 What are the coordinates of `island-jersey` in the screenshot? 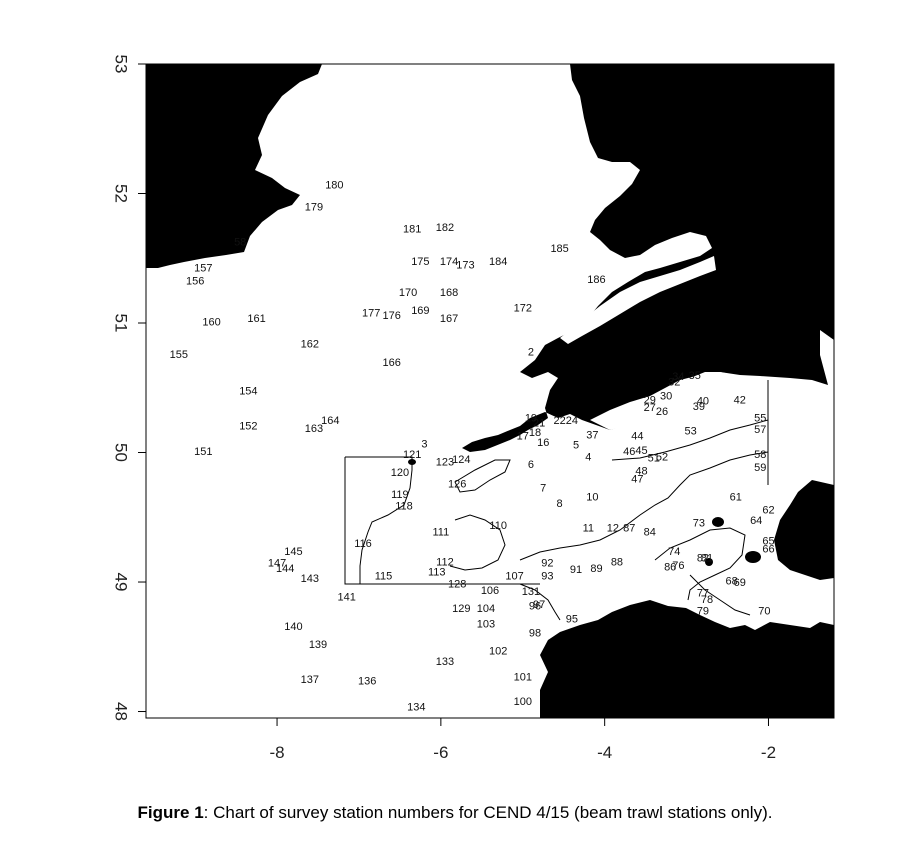 It's located at (753, 557).